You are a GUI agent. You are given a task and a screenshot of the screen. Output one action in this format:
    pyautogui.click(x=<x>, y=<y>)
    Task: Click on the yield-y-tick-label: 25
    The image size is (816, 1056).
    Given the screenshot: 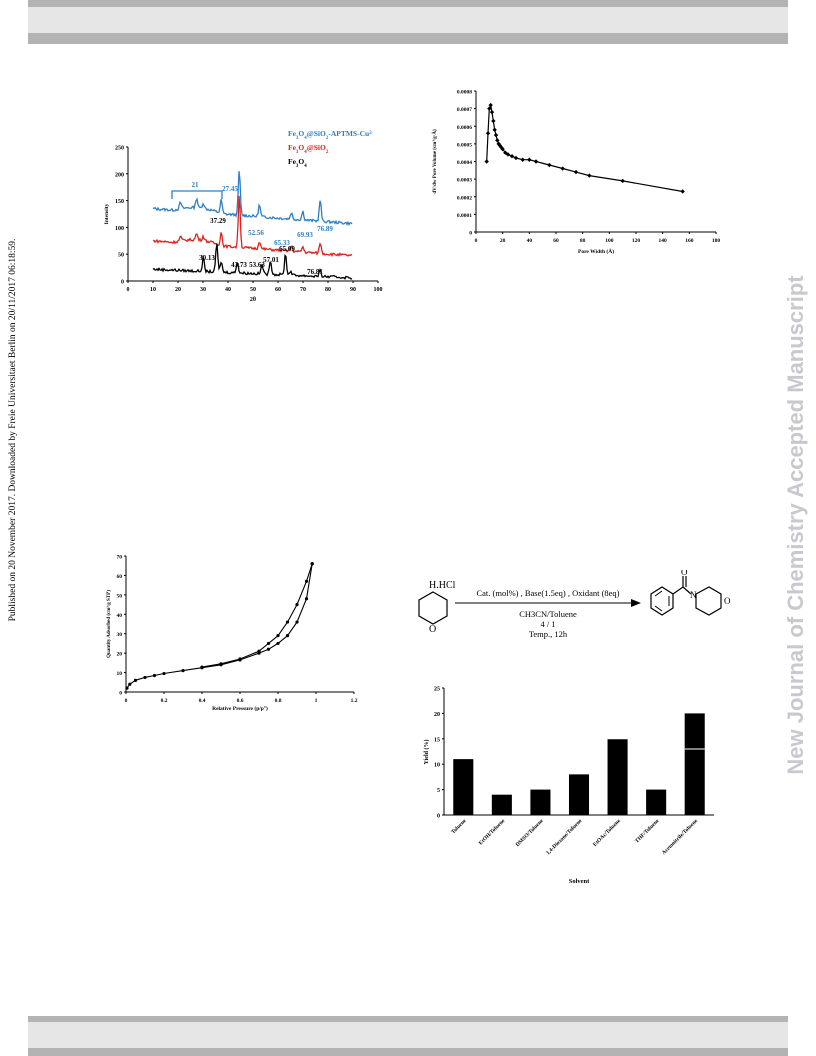 What is the action you would take?
    pyautogui.click(x=437, y=690)
    